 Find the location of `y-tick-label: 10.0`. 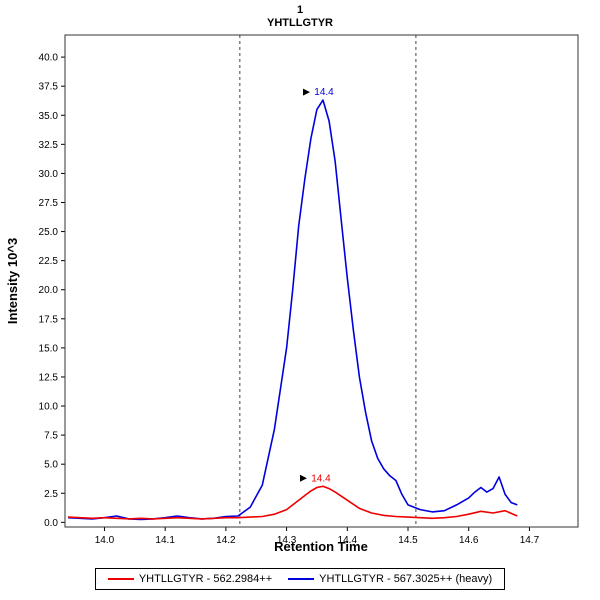

y-tick-label: 10.0 is located at coordinates (49, 407).